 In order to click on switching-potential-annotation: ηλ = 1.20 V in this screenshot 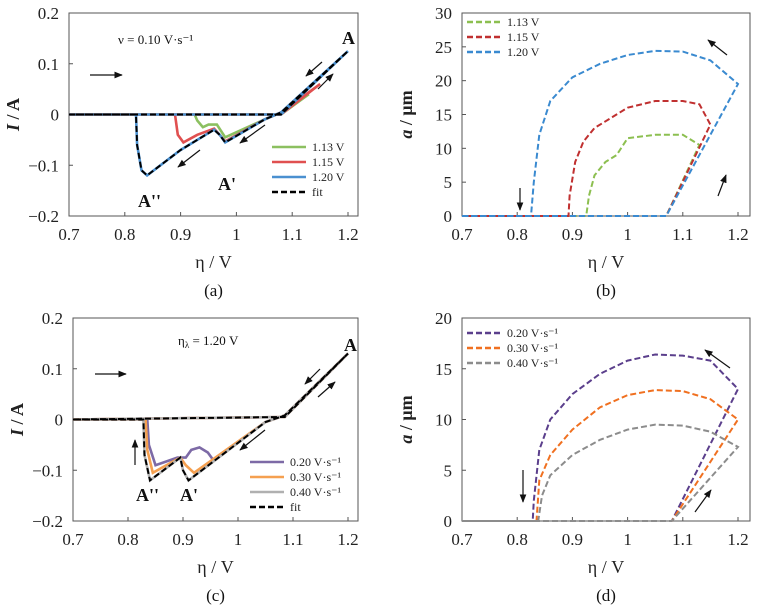, I will do `click(208, 341)`.